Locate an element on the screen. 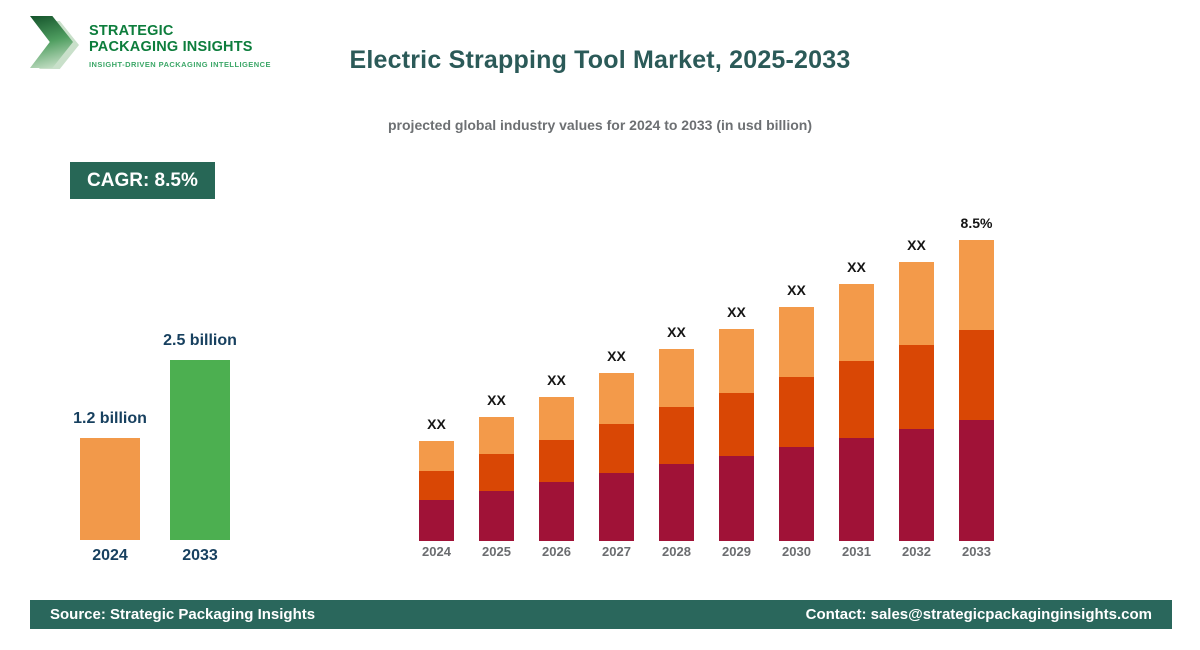 The height and width of the screenshot is (650, 1200). summary-bar-2033 is located at coordinates (200, 450).